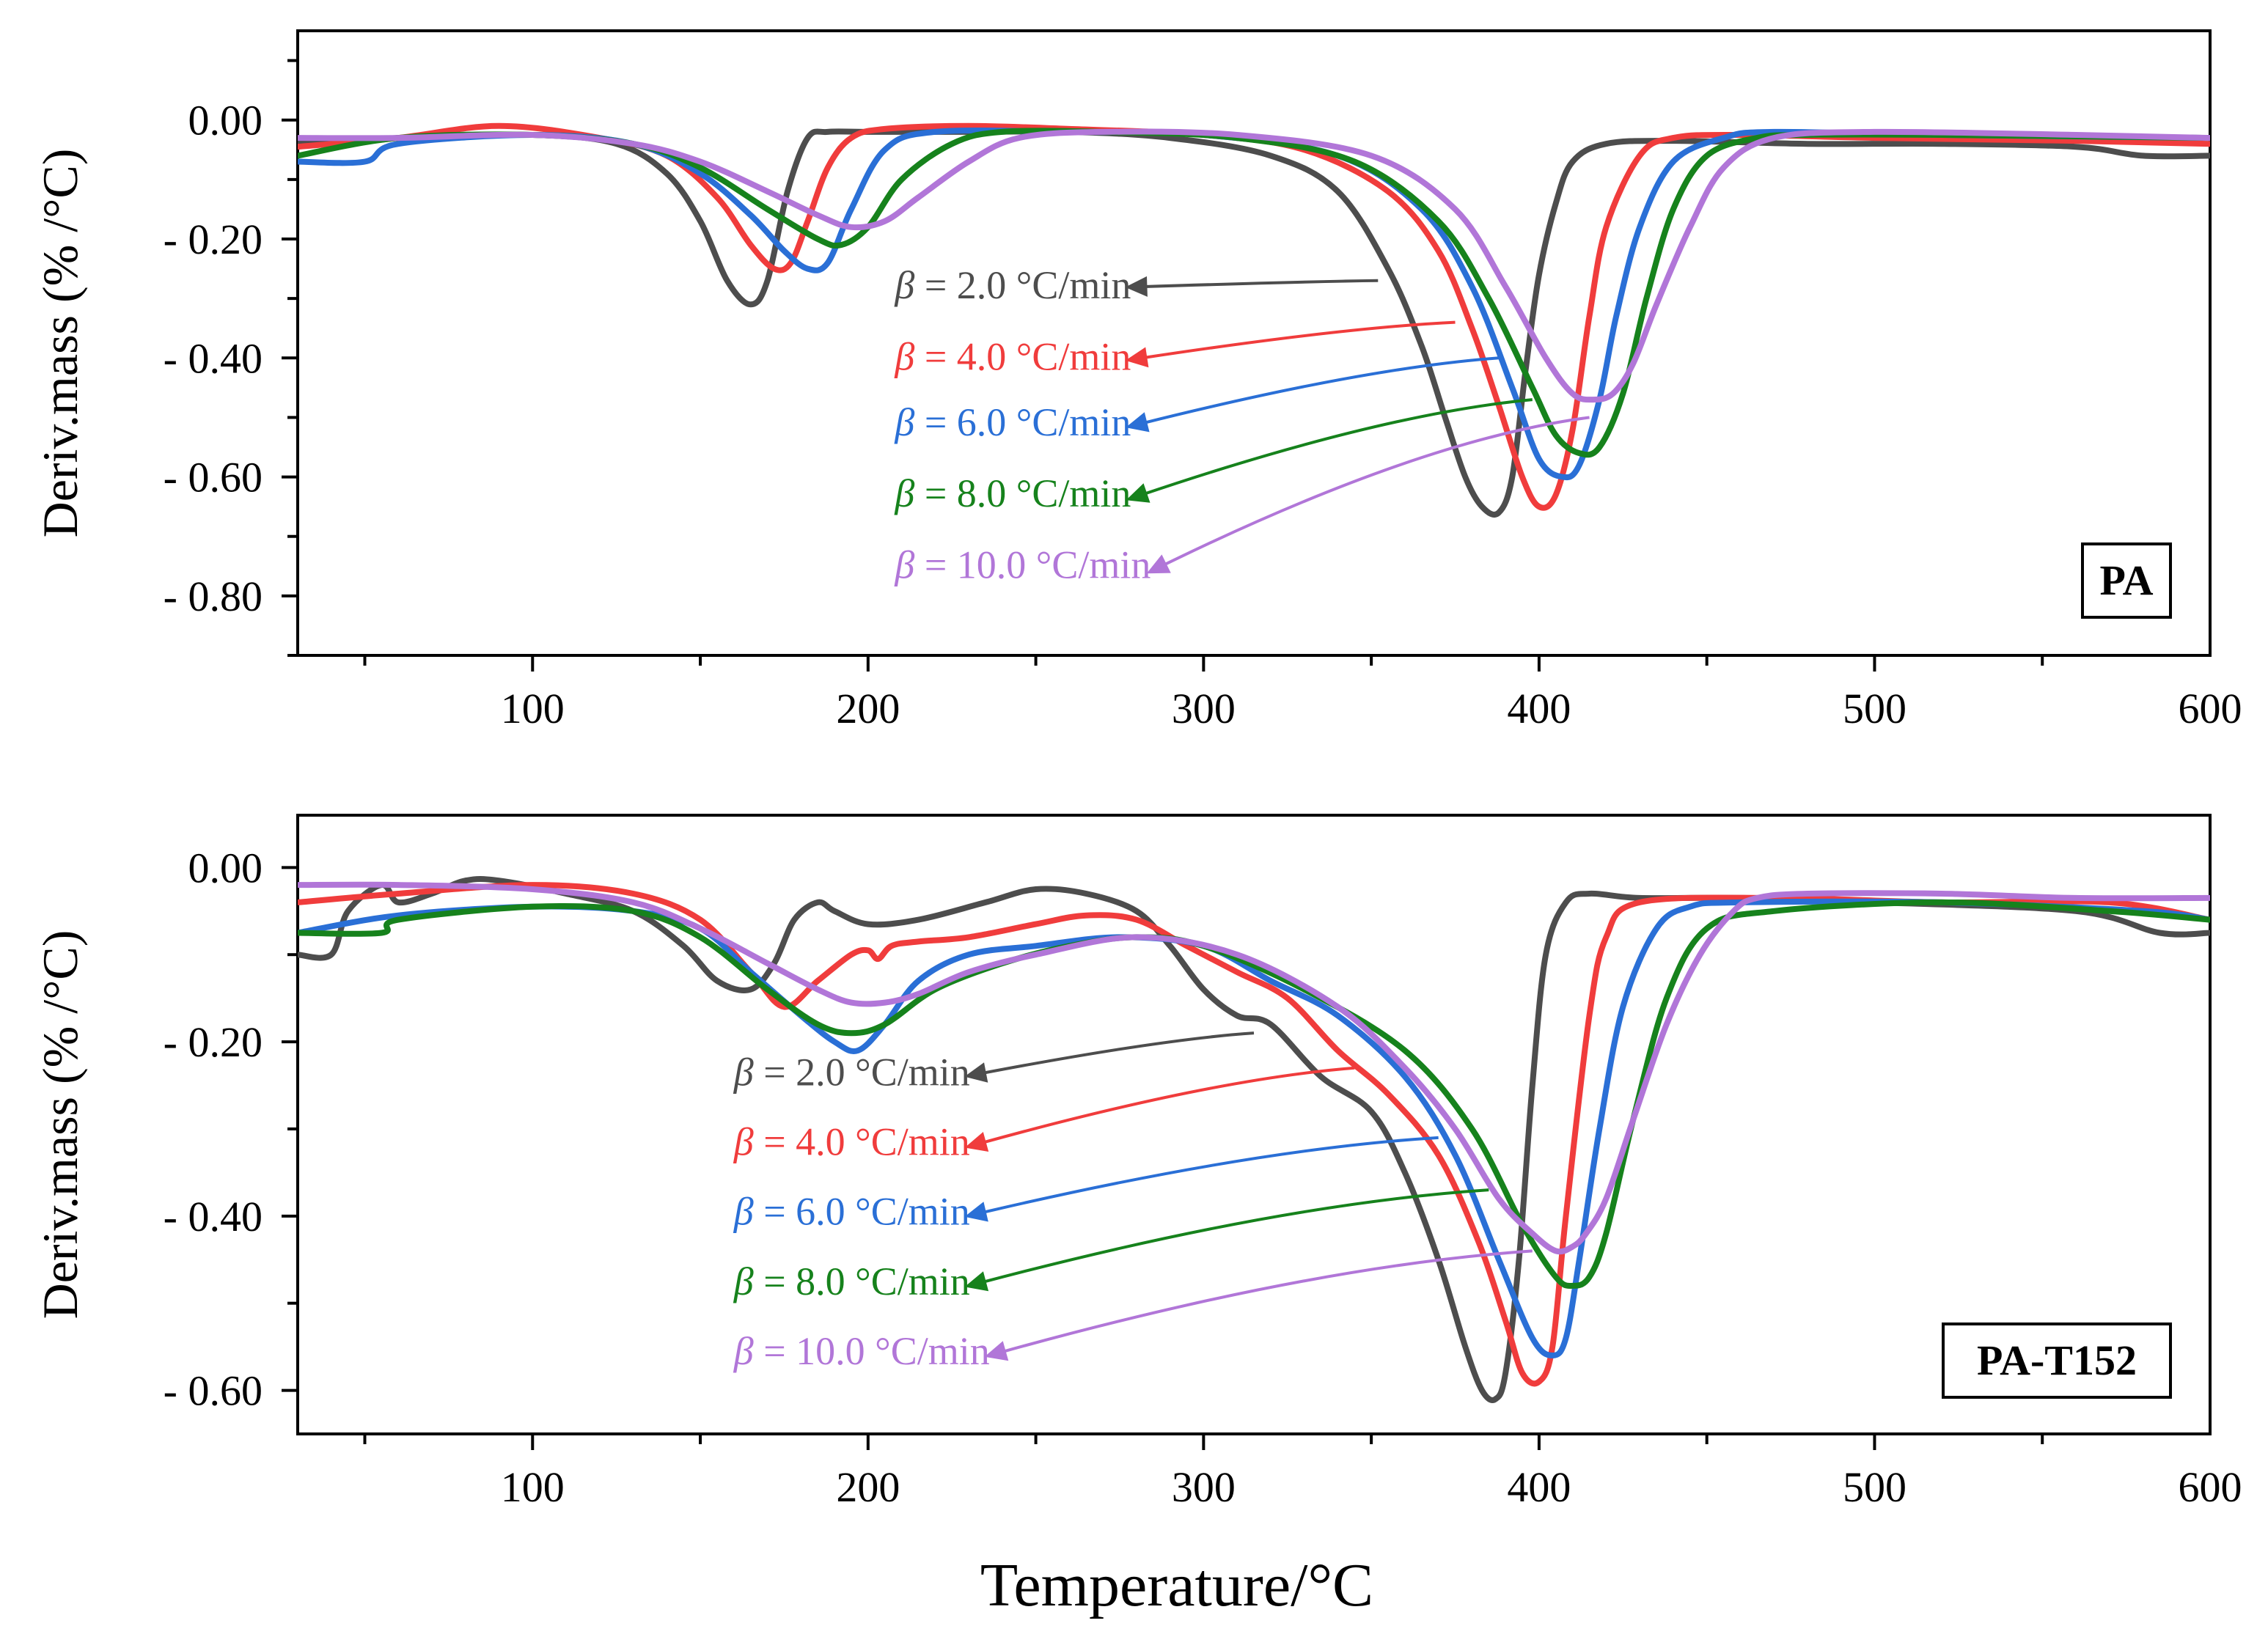  Describe the element at coordinates (1176, 1585) in the screenshot. I see `x-axis-title: Temperature/°C` at that location.